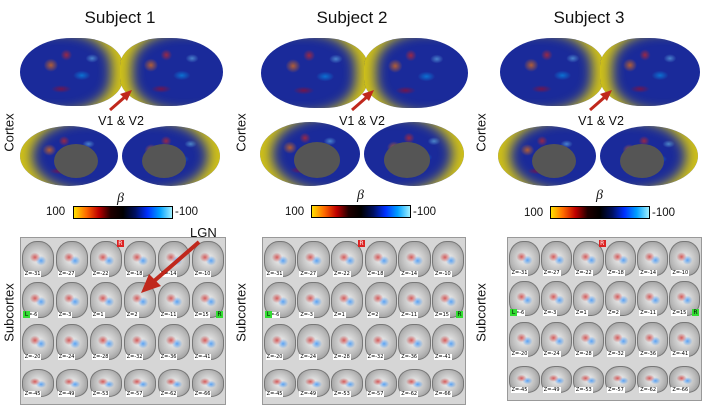  What do you see at coordinates (134, 394) in the screenshot?
I see `slice-z-label: Z=-57` at bounding box center [134, 394].